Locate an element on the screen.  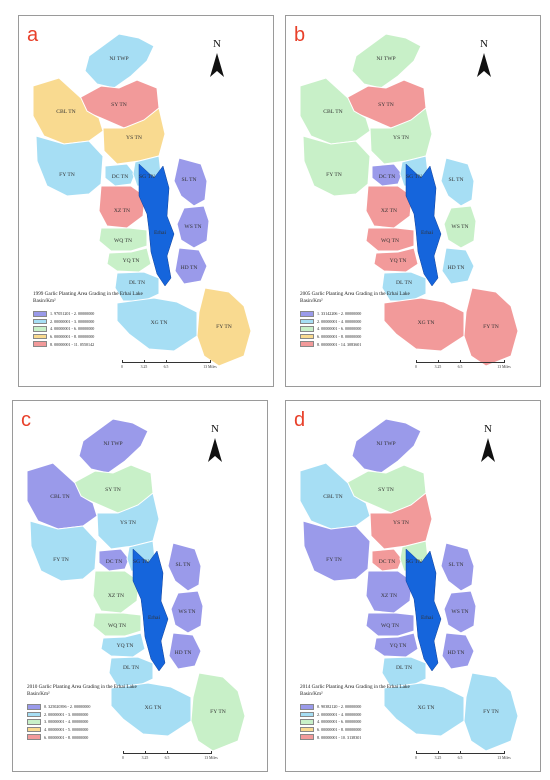
region-dc is located at coordinates (387, 560).